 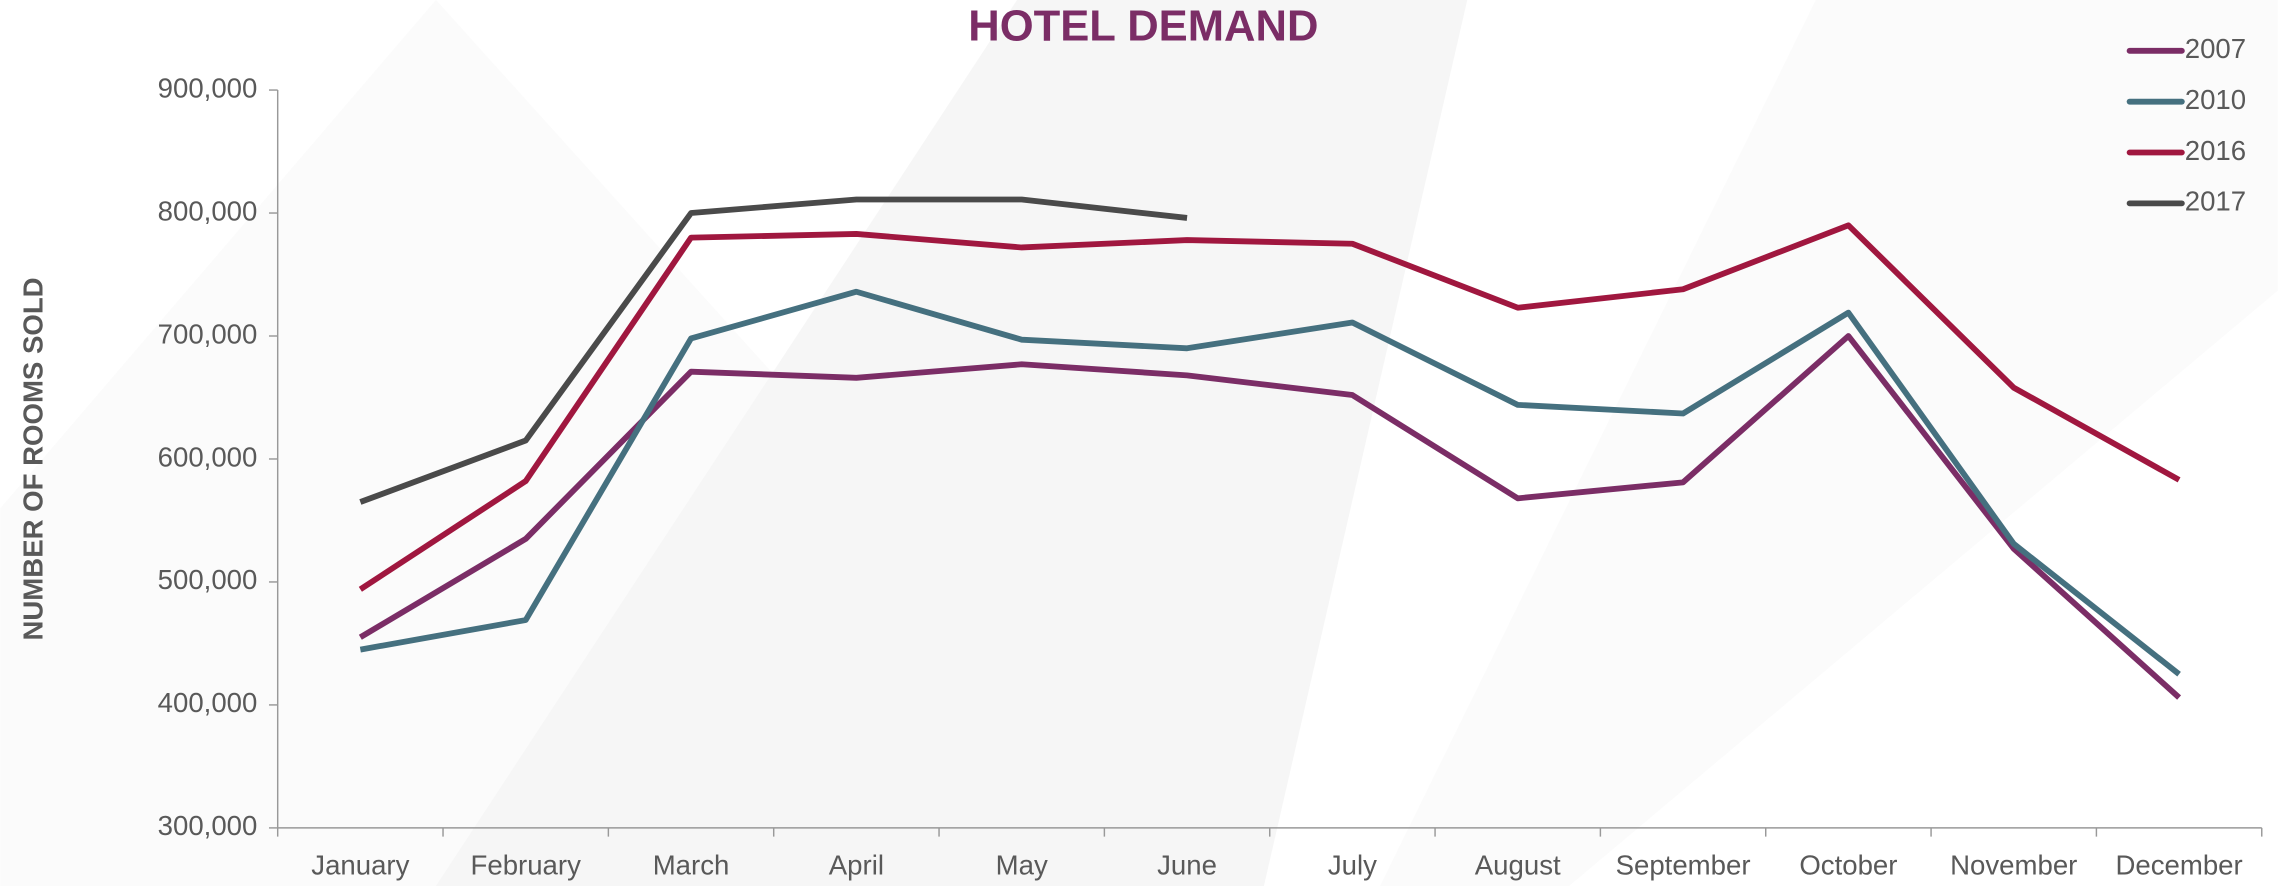 I want to click on x-tick-label: May, so click(x=1022, y=864).